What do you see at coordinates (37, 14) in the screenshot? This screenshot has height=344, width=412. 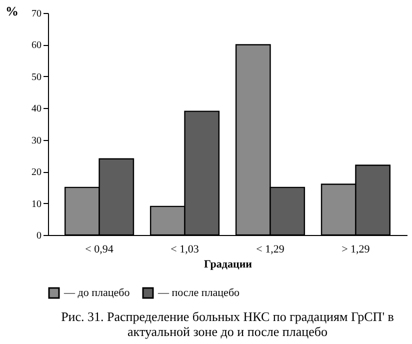 I see `y-tick-label: 70` at bounding box center [37, 14].